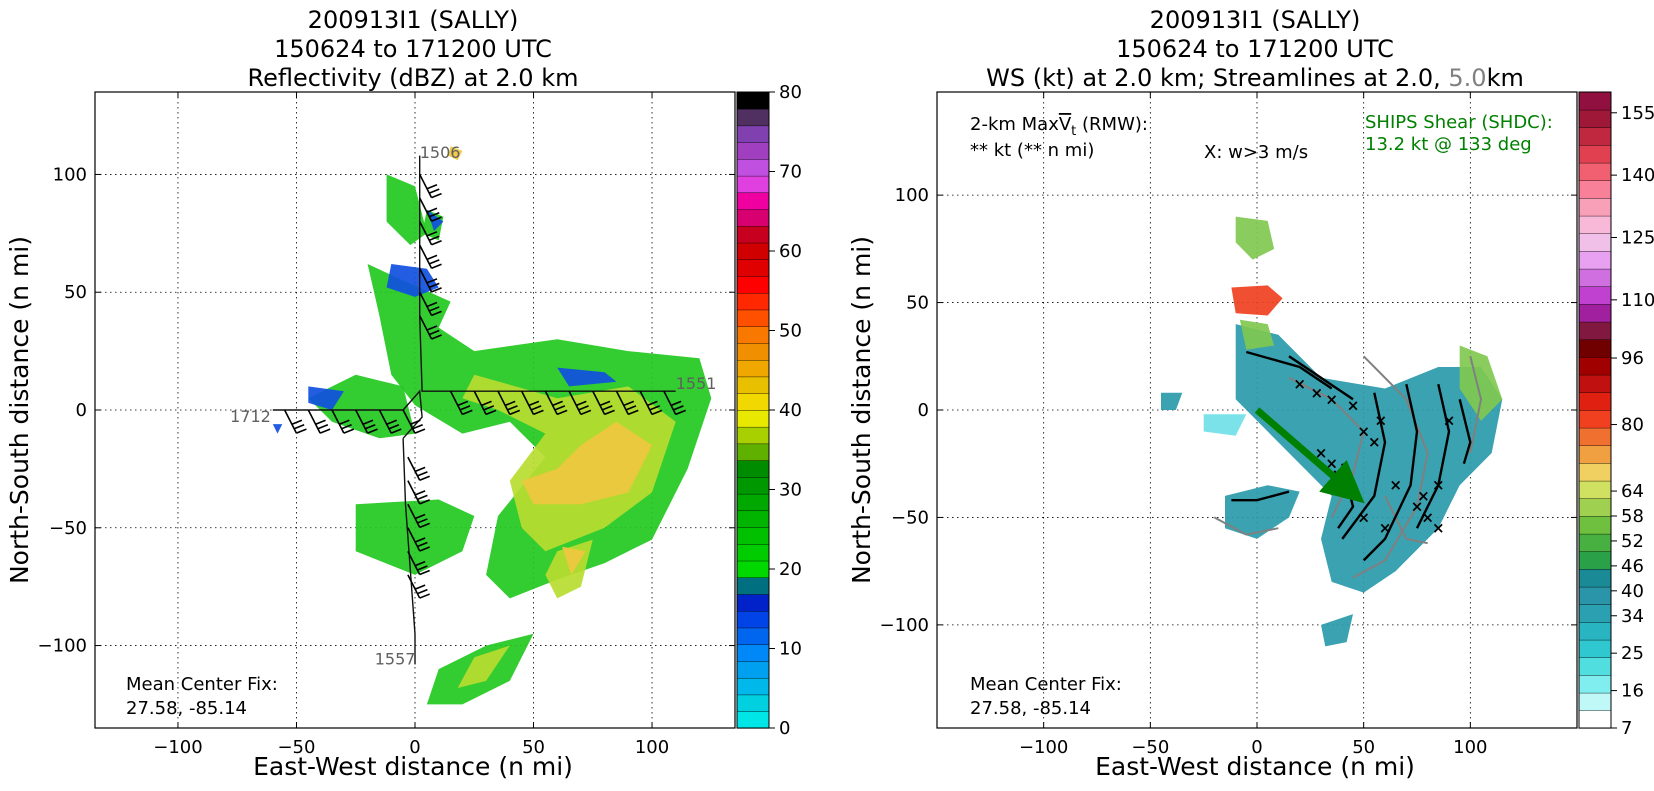 The width and height of the screenshot is (1654, 791). Describe the element at coordinates (414, 586) in the screenshot. I see `wind-barb-shaft` at that location.